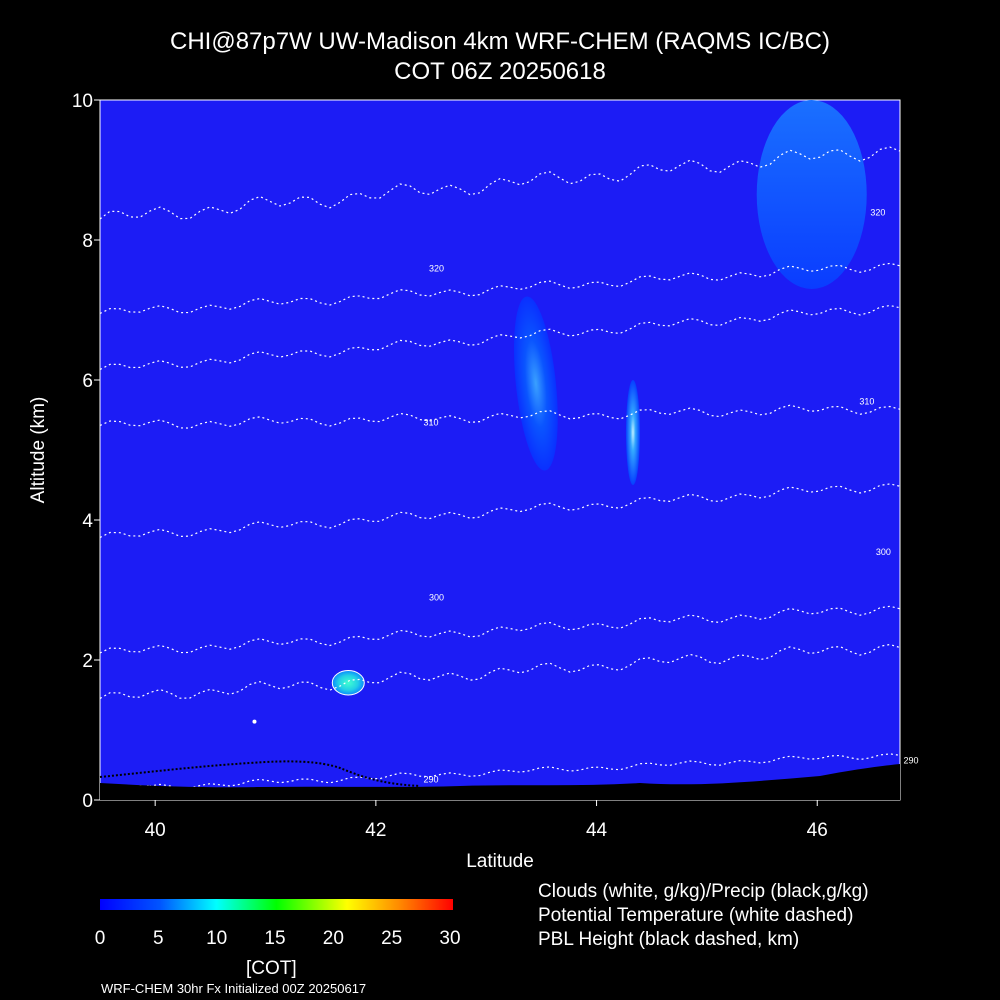 This screenshot has width=1000, height=1000. I want to click on x-tick-label: 44, so click(597, 830).